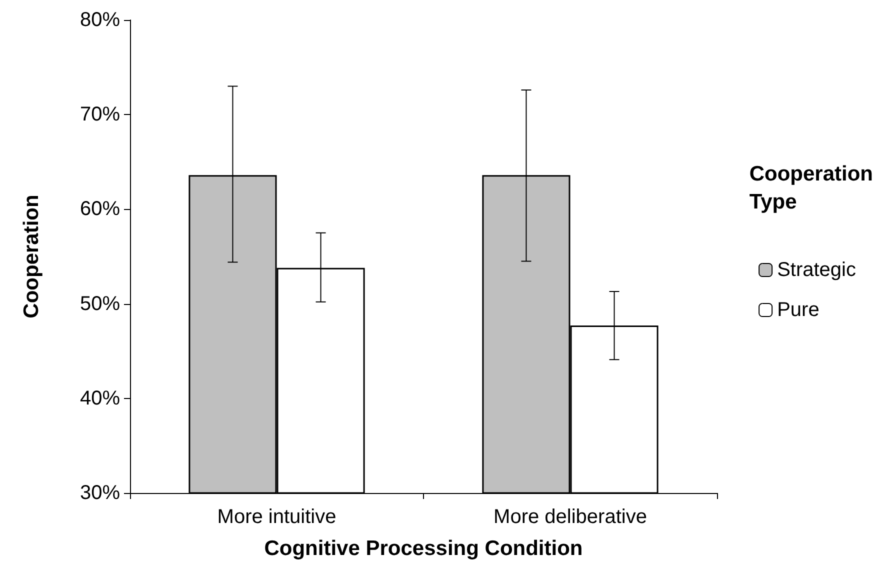  Describe the element at coordinates (100, 209) in the screenshot. I see `y-tick-label: 60%` at that location.